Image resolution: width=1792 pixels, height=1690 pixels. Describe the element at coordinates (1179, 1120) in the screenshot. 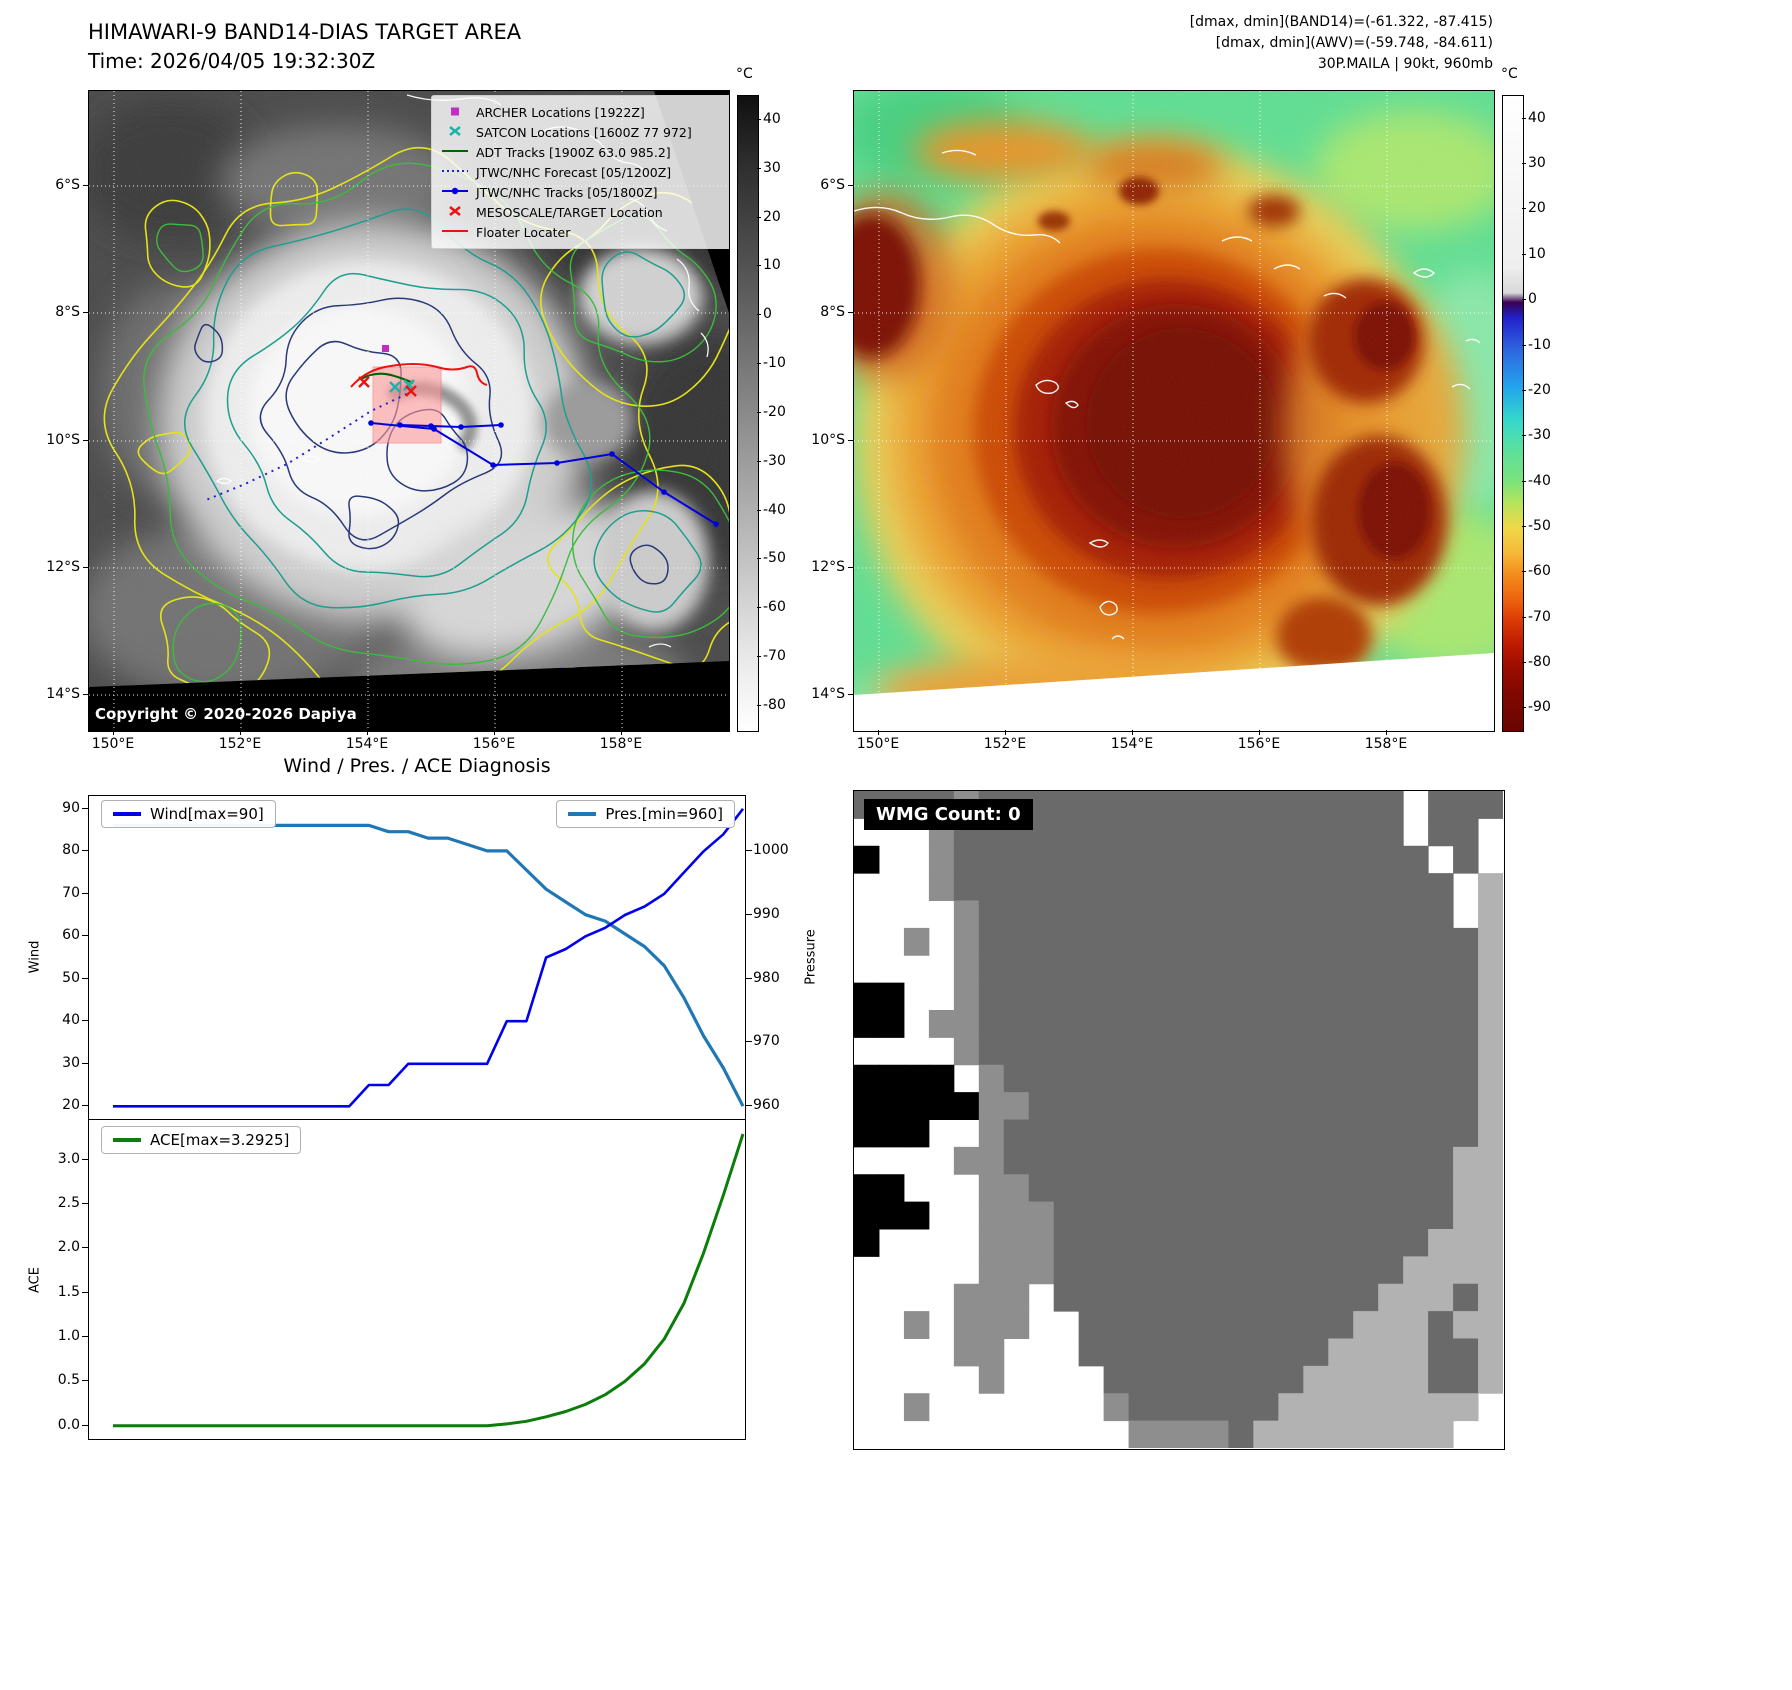

I see `wmg-panel: WMG Count: 0` at that location.